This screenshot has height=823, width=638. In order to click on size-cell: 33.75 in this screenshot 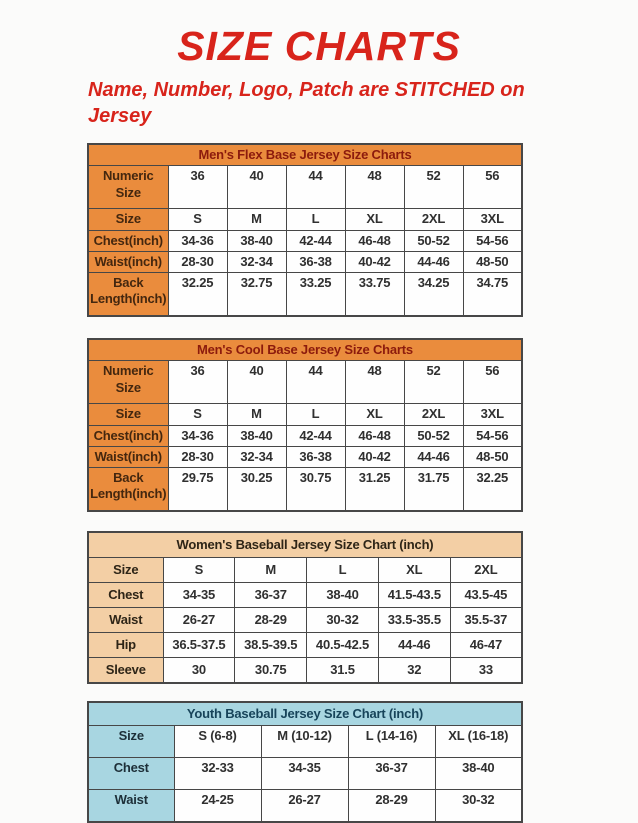, I will do `click(374, 294)`.